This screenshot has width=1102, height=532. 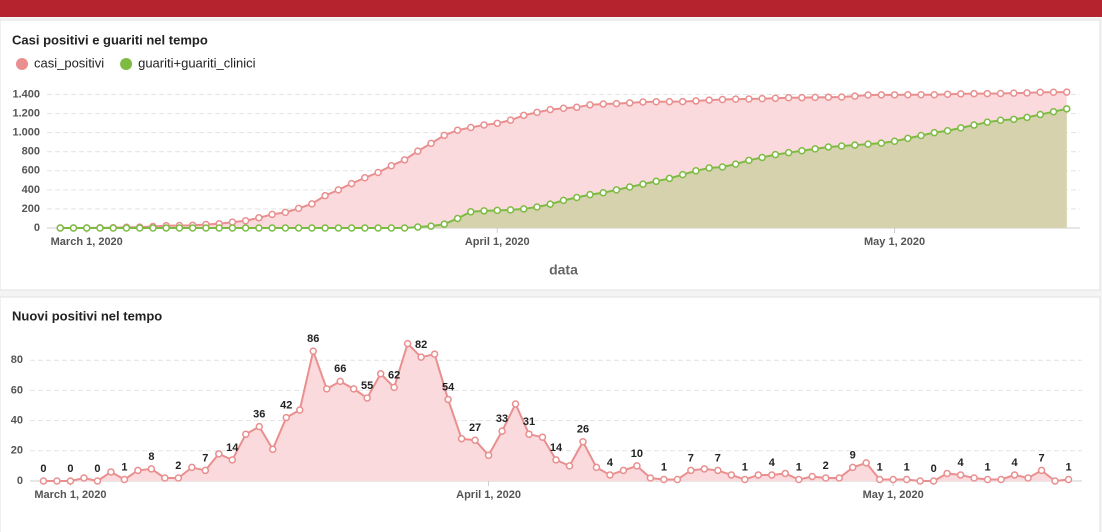 What do you see at coordinates (205, 458) in the screenshot?
I see `data-label: 7` at bounding box center [205, 458].